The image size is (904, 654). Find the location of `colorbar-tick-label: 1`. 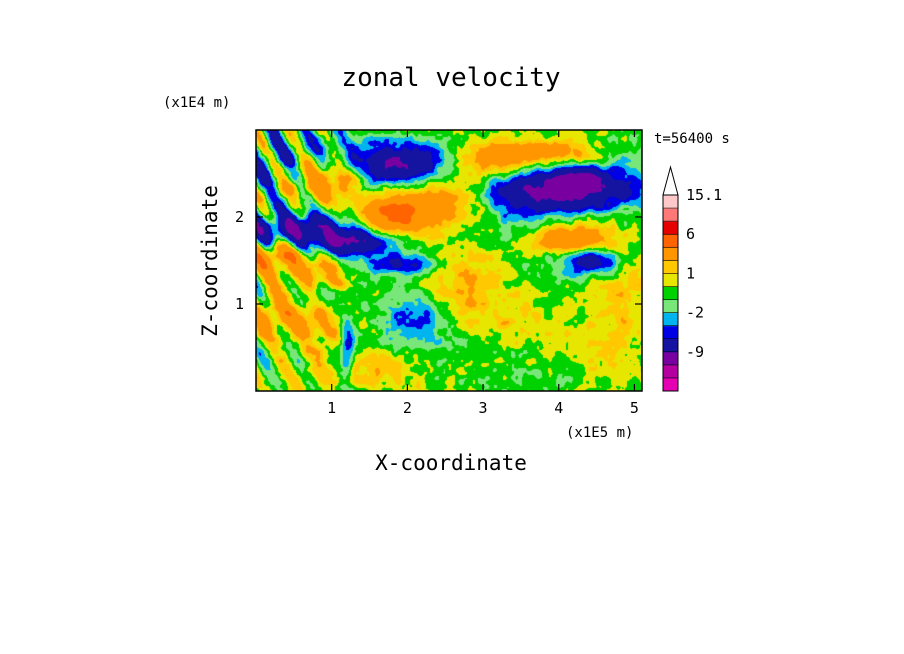

colorbar-tick-label: 1 is located at coordinates (690, 273).